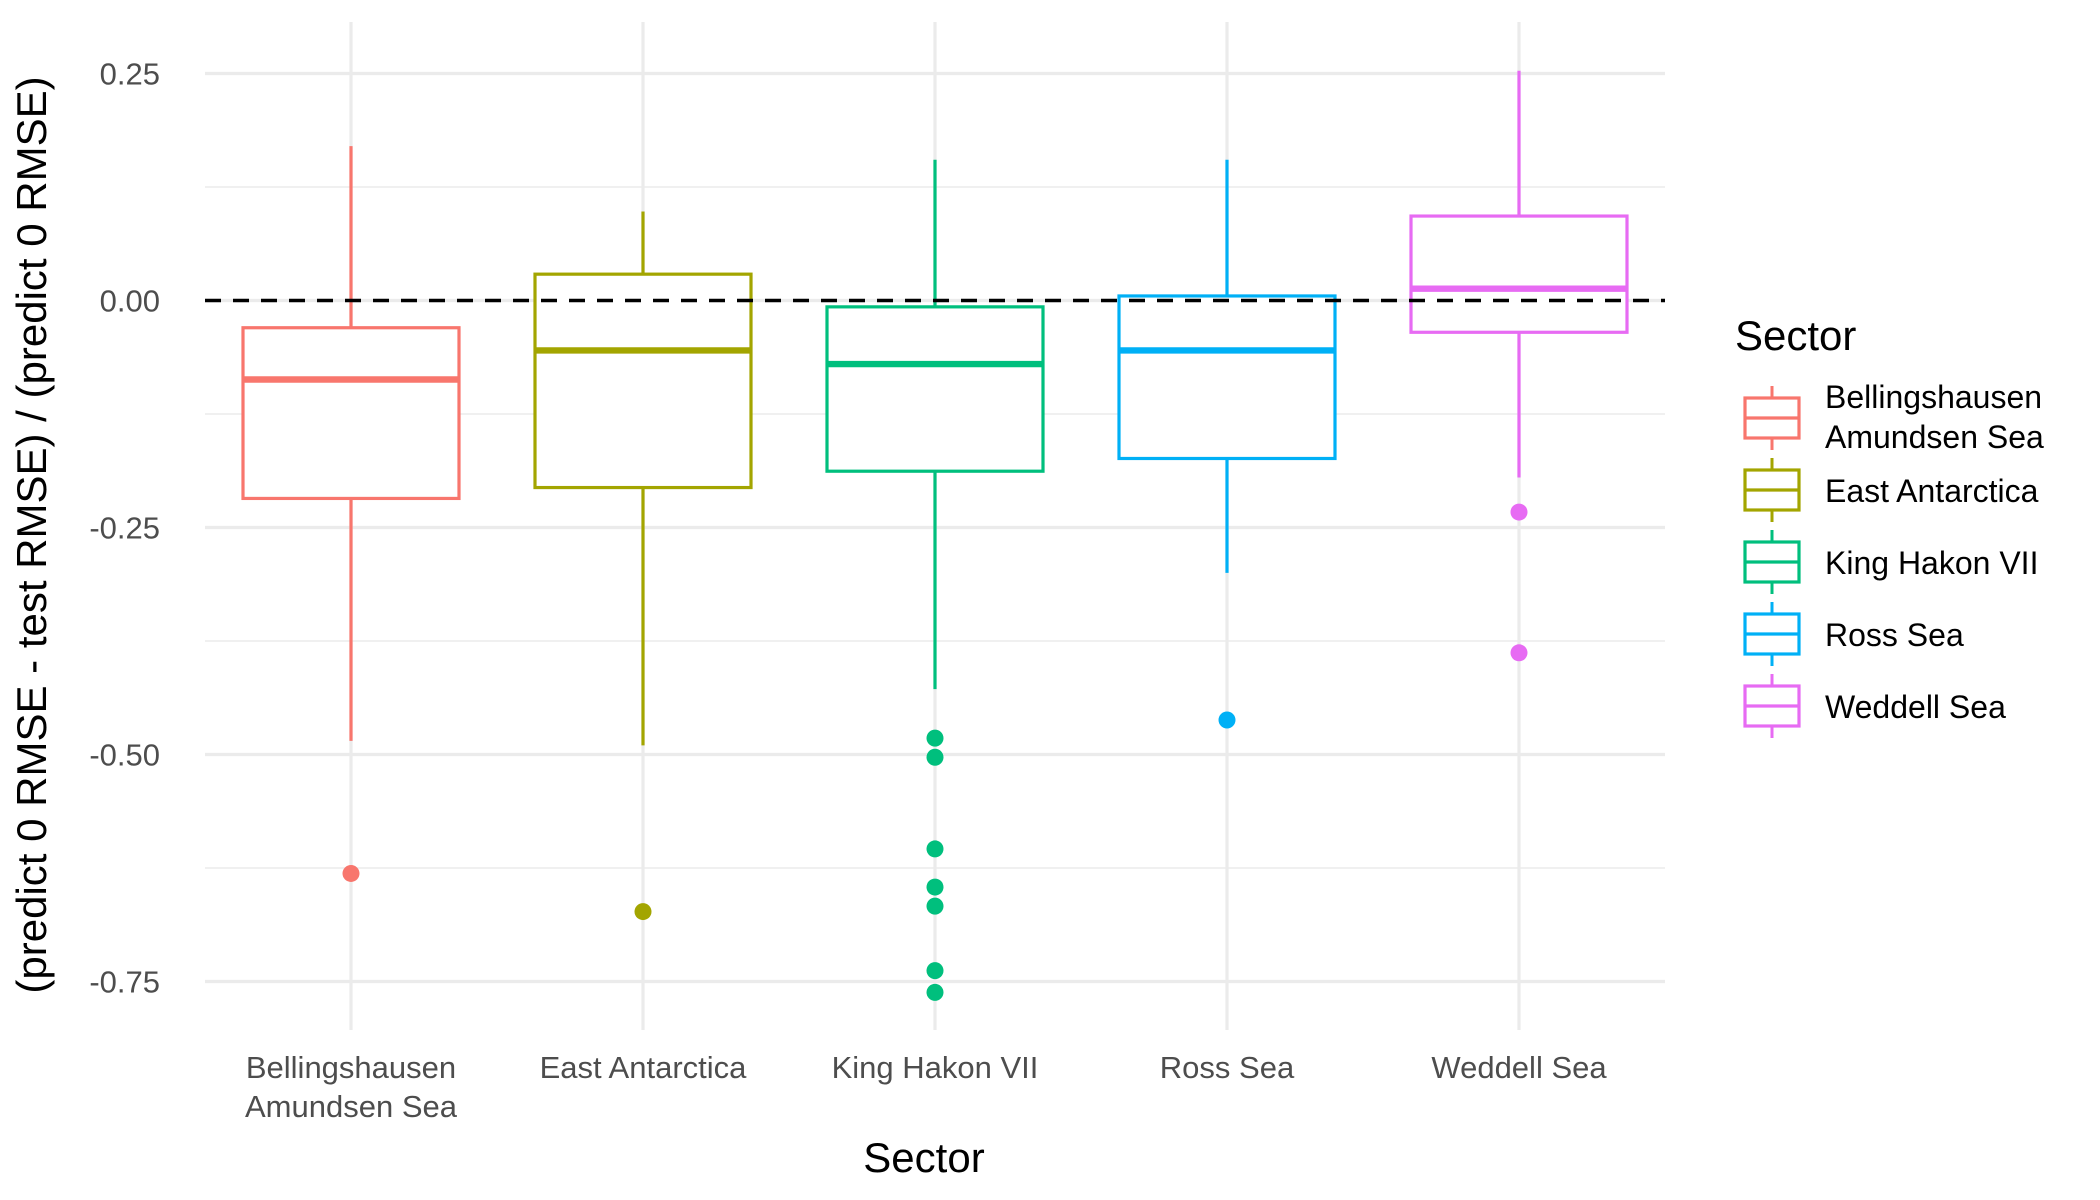 The width and height of the screenshot is (2100, 1200). I want to click on x-tick-label-line: Amundsen Sea, so click(351, 1106).